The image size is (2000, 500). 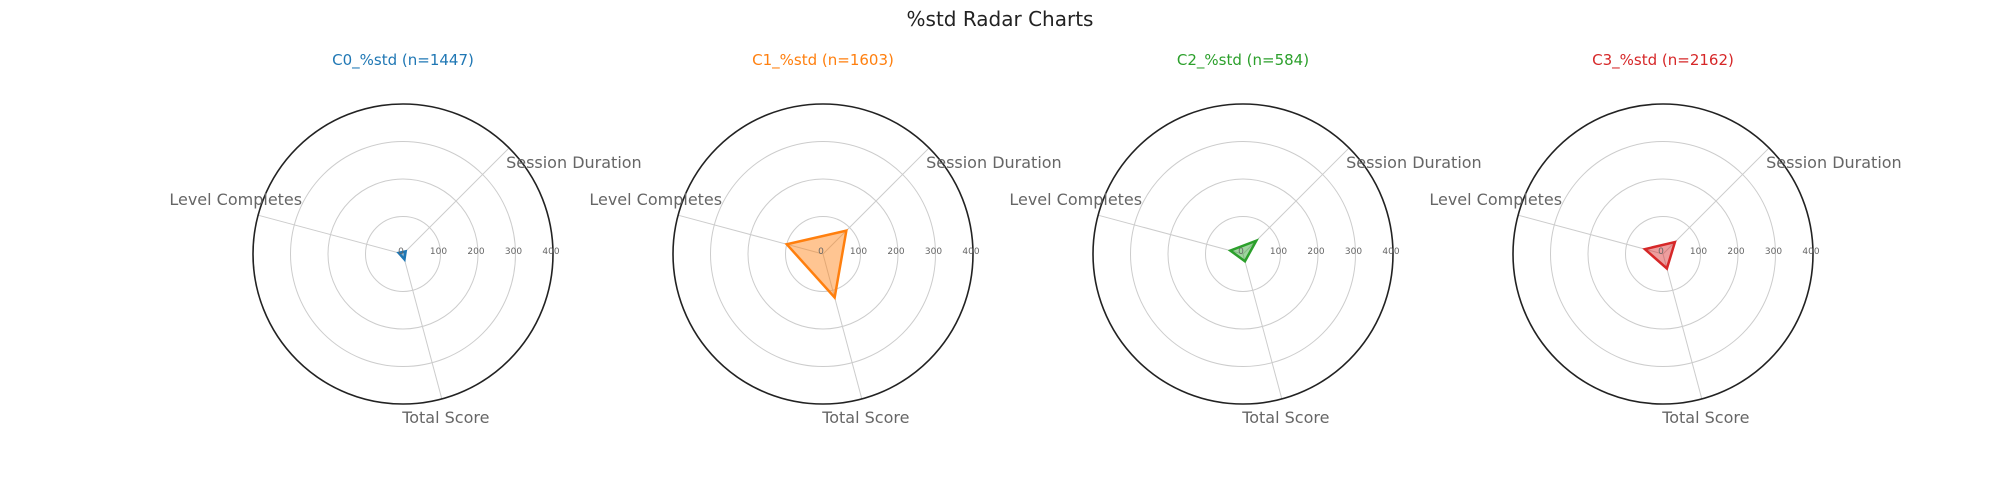 What do you see at coordinates (1000, 19) in the screenshot?
I see `figure-title: %std Radar Charts` at bounding box center [1000, 19].